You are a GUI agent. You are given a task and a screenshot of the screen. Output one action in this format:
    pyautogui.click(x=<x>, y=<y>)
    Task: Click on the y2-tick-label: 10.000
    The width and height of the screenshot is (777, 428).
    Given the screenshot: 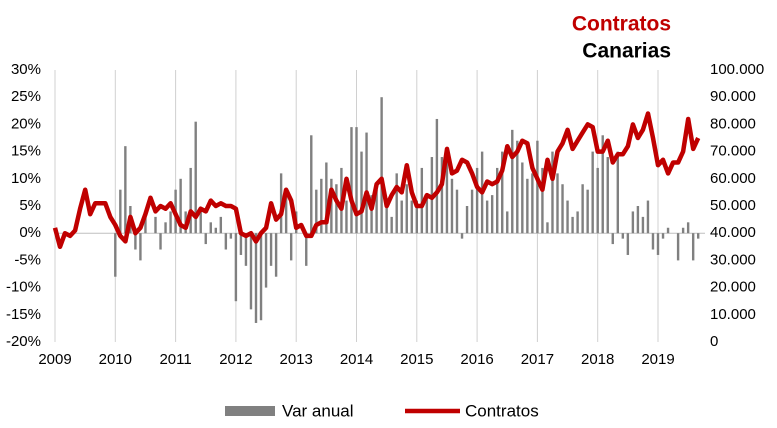 What is the action you would take?
    pyautogui.click(x=733, y=314)
    